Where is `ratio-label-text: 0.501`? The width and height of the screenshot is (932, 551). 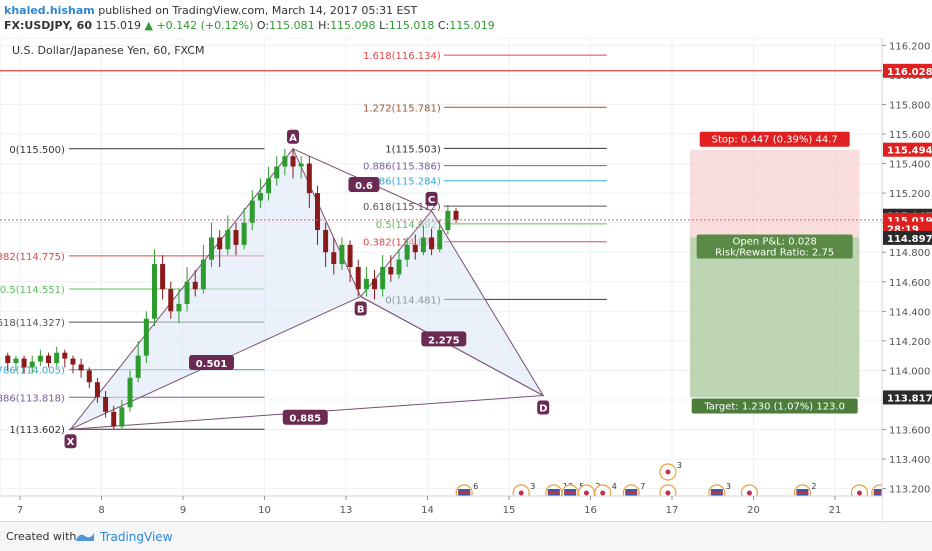 ratio-label-text: 0.501 is located at coordinates (212, 364).